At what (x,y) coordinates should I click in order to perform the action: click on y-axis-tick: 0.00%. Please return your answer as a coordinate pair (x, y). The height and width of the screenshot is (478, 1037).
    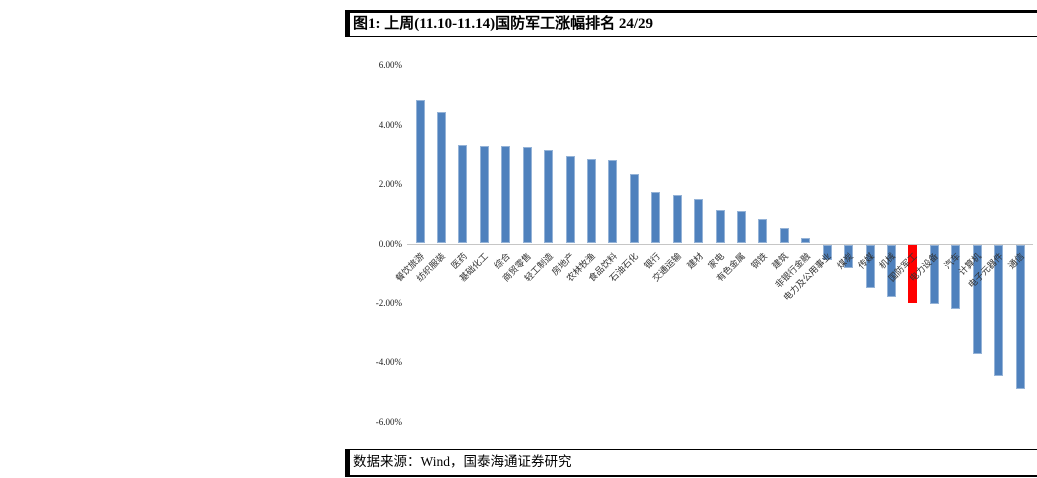
    Looking at the image, I should click on (390, 243).